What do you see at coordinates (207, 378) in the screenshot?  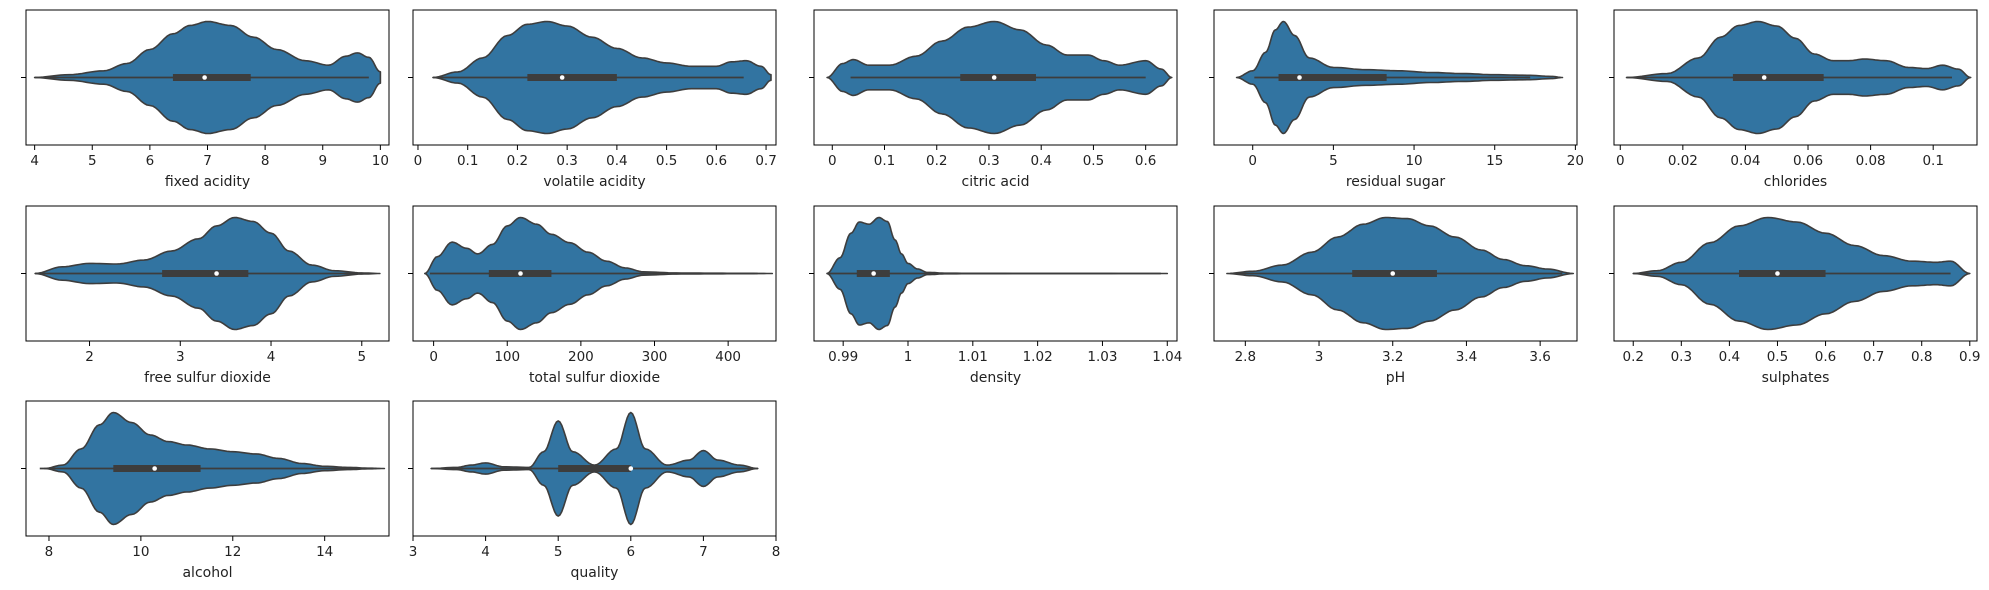 I see `x-axis-label: free sulfur dioxide` at bounding box center [207, 378].